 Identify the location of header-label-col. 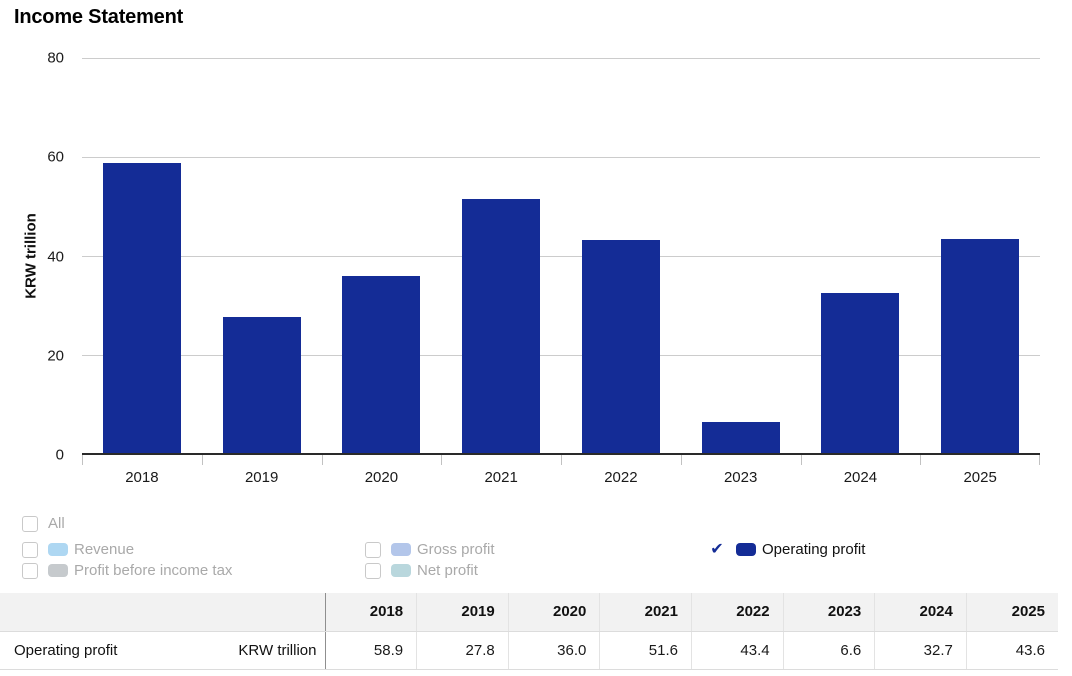
(87, 612).